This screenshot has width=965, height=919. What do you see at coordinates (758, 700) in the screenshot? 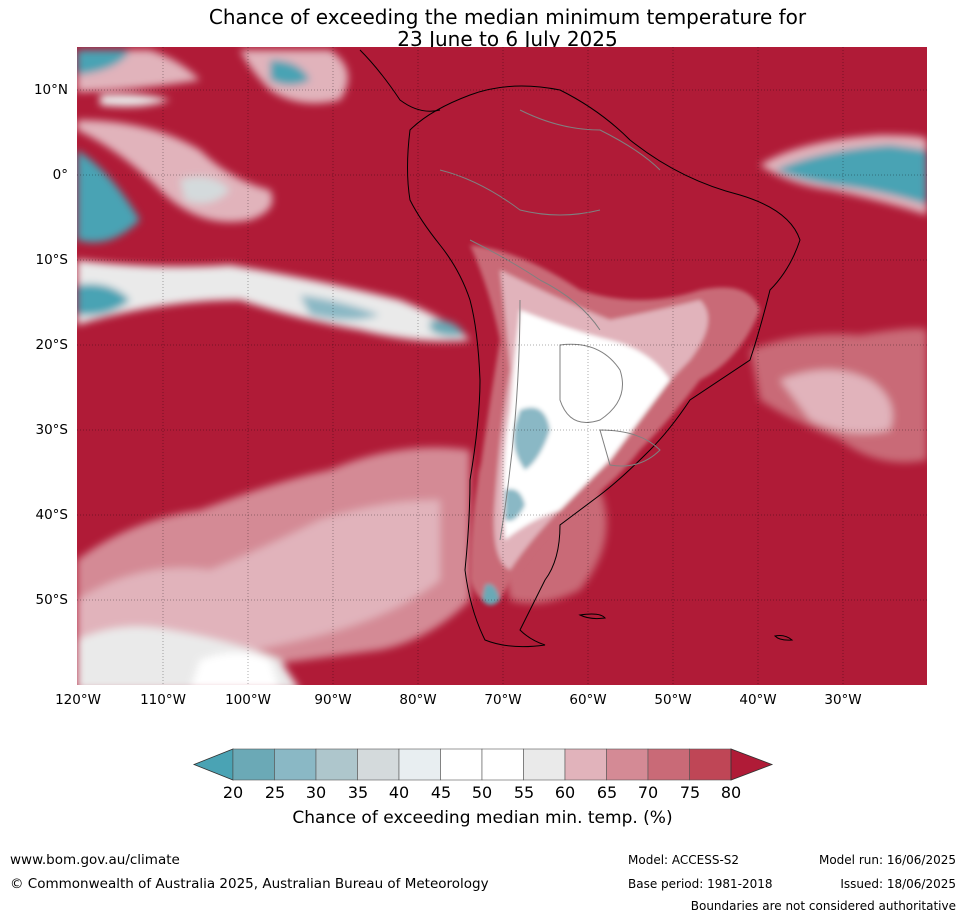
I see `lon-label: 40°W` at bounding box center [758, 700].